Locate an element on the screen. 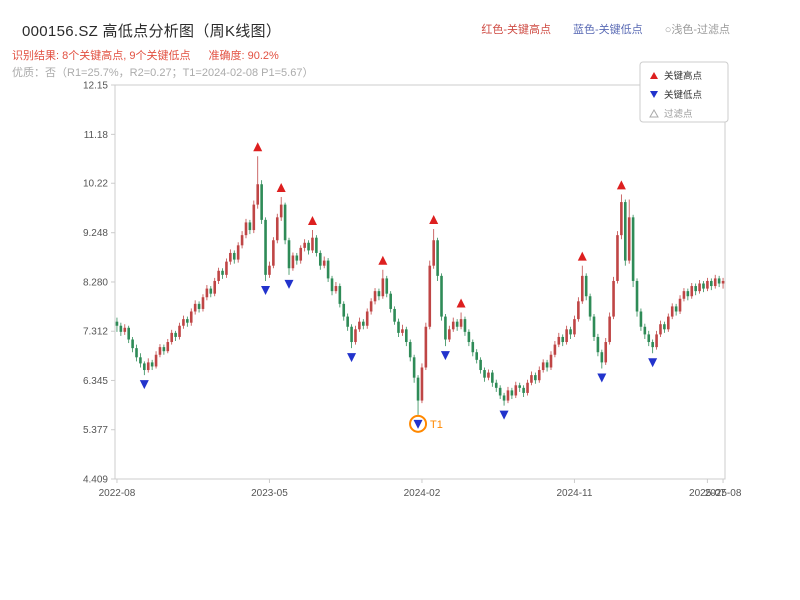 The width and height of the screenshot is (800, 600). x-tick-label: 2025-07 is located at coordinates (707, 493).